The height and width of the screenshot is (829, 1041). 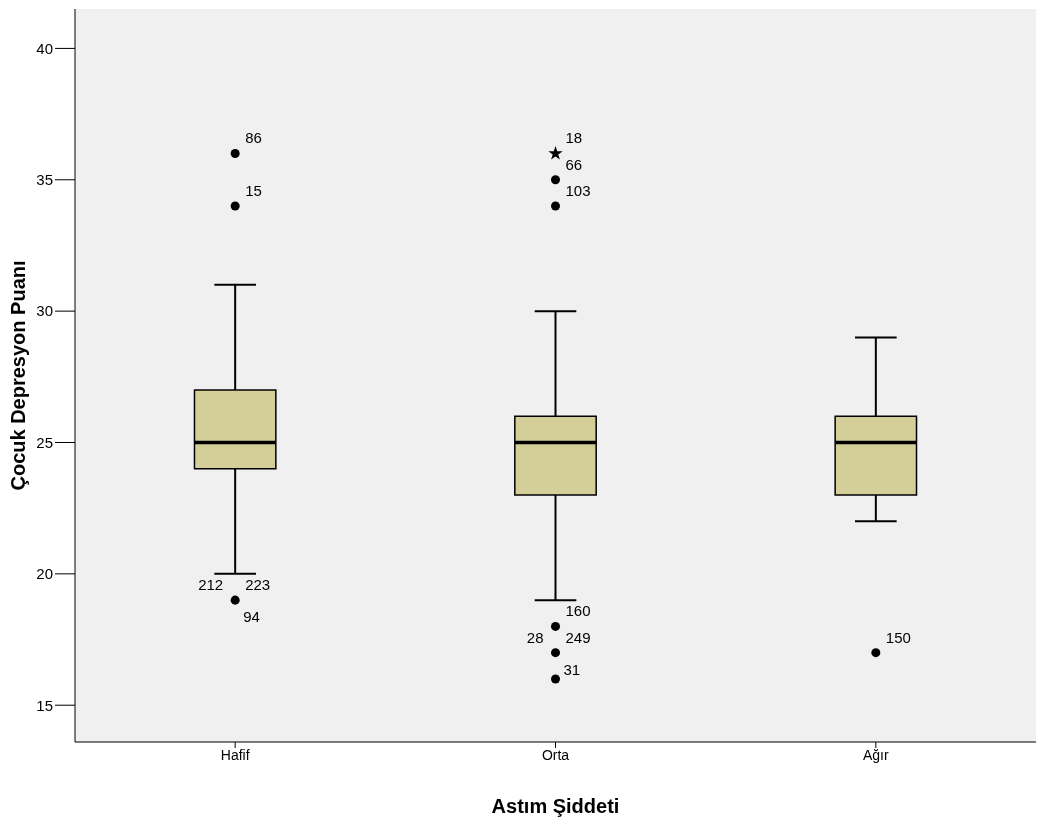 I want to click on x-tick-label: Ağır, so click(x=875, y=754).